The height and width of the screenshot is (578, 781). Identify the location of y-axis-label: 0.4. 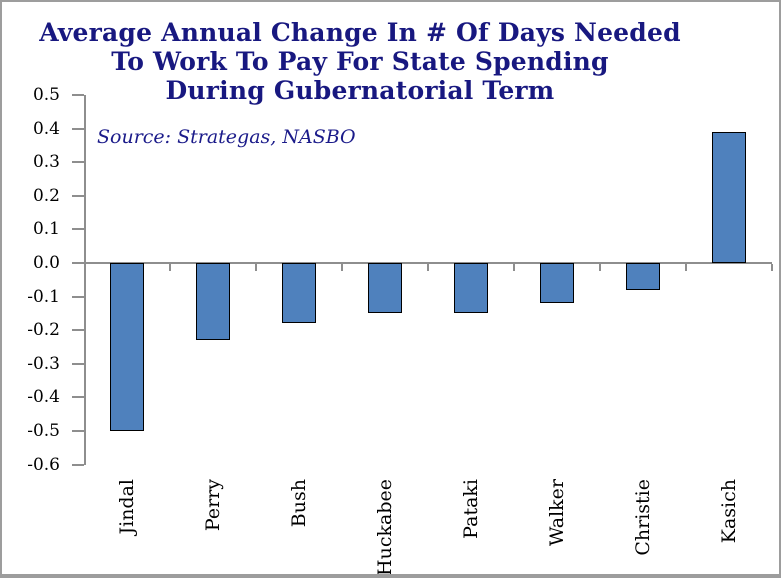
(46, 128).